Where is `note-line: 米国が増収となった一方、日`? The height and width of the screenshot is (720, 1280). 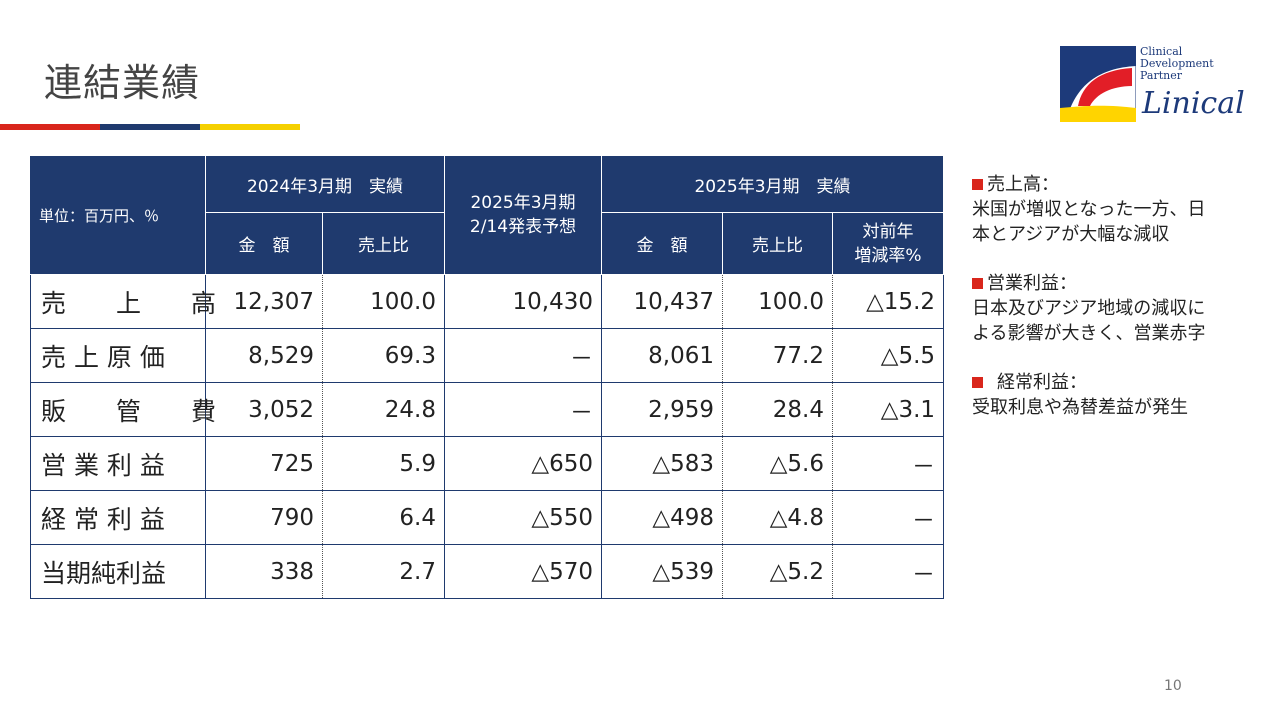
note-line: 米国が増収となった一方、日 is located at coordinates (1089, 209).